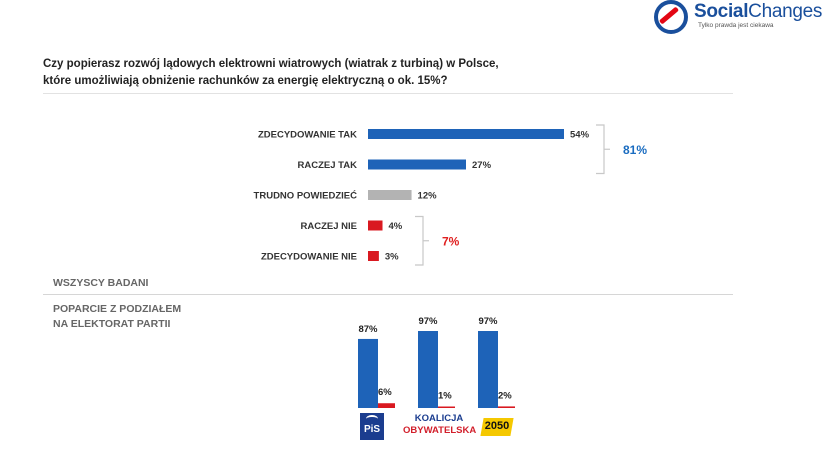 This screenshot has width=840, height=454. Describe the element at coordinates (117, 317) in the screenshot. I see `section-label-party: POPARCIE Z PODZIAŁEM NA ELEKTORAT PARTII` at that location.